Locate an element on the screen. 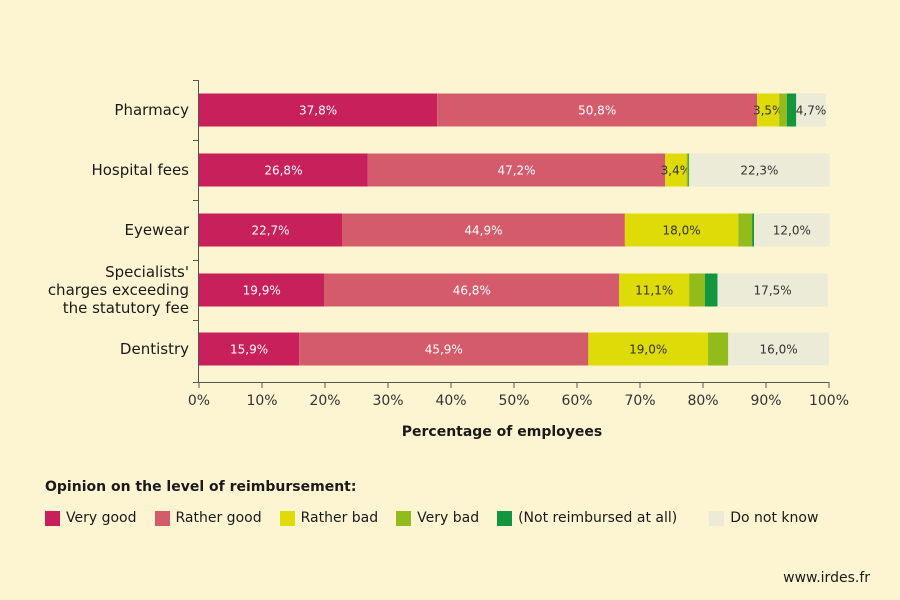 Image resolution: width=900 pixels, height=600 pixels. legend-item-rather-bad: Rather bad is located at coordinates (329, 518).